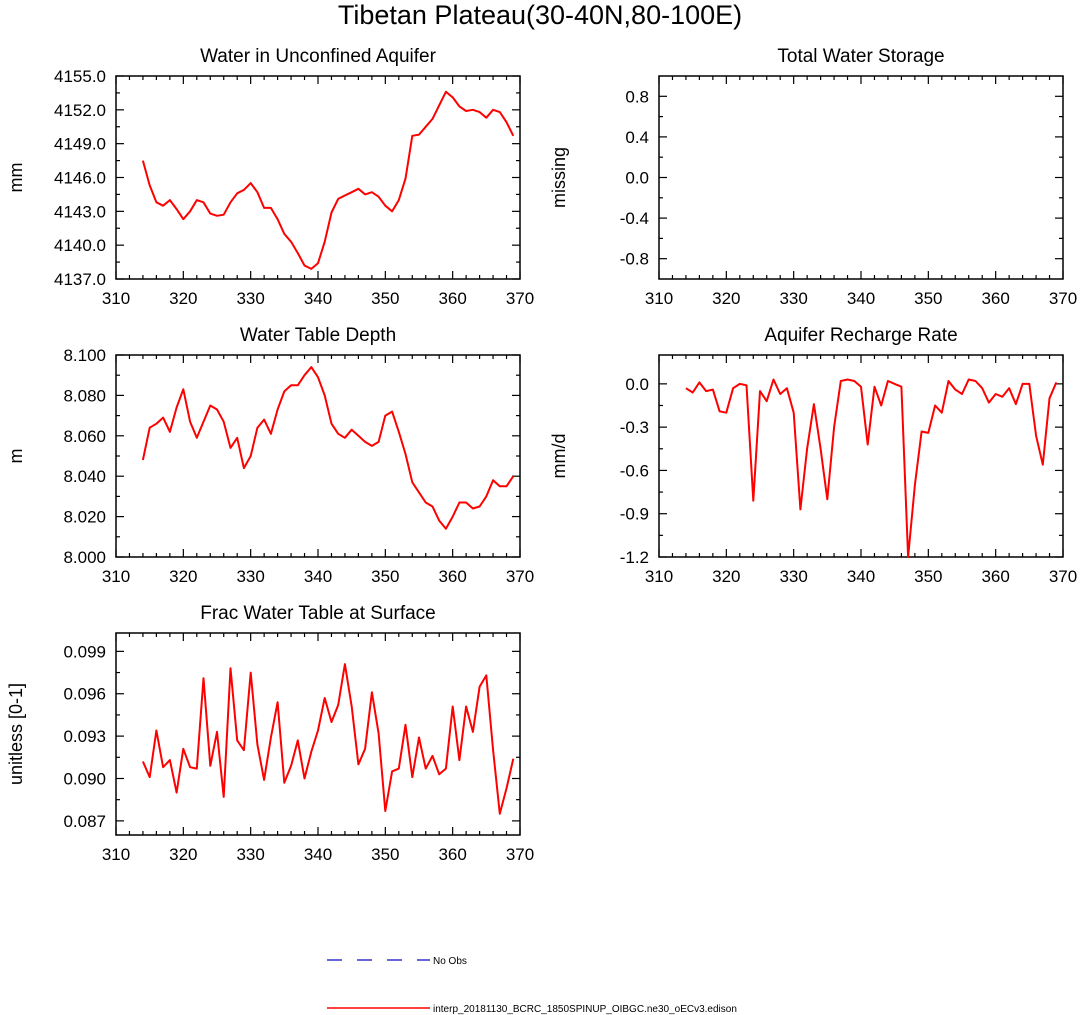 The image size is (1080, 1015). Describe the element at coordinates (84, 355) in the screenshot. I see `y-tick-label: 8.100` at that location.